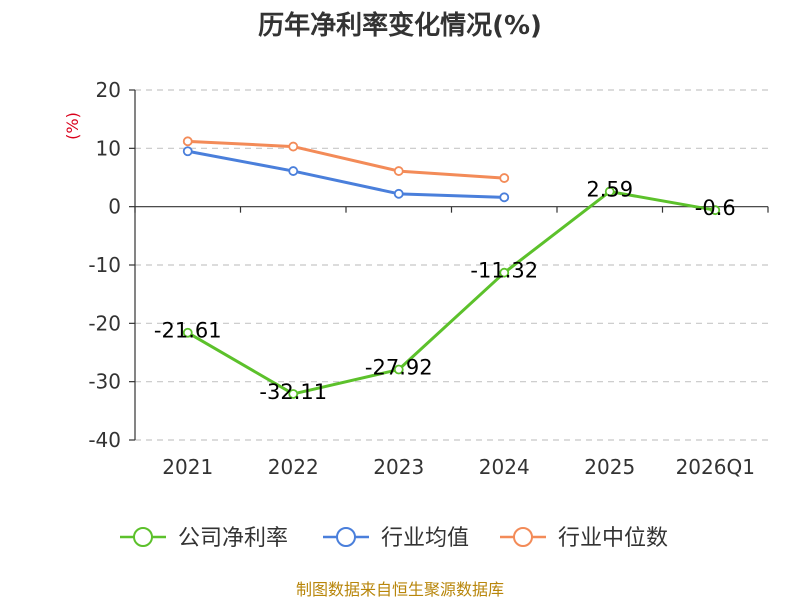  What do you see at coordinates (108, 148) in the screenshot?
I see `y-tick-label: 10` at bounding box center [108, 148].